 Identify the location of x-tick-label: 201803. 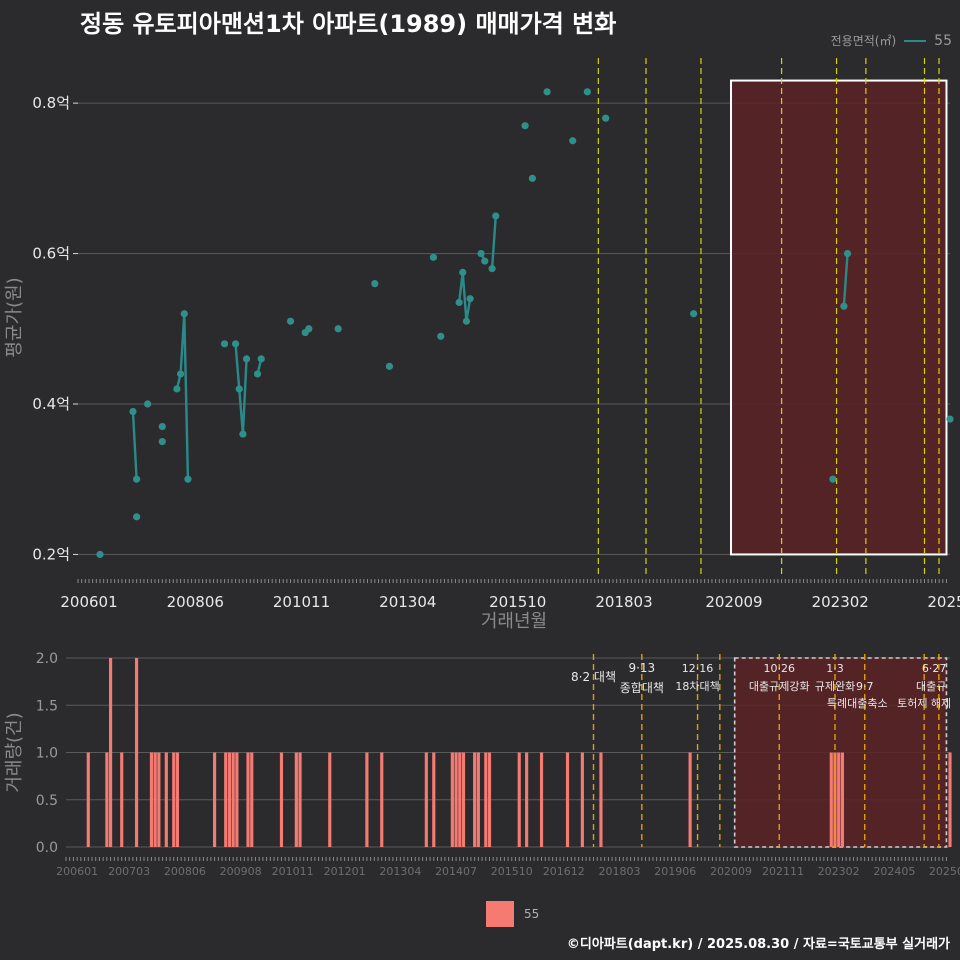
(620, 871).